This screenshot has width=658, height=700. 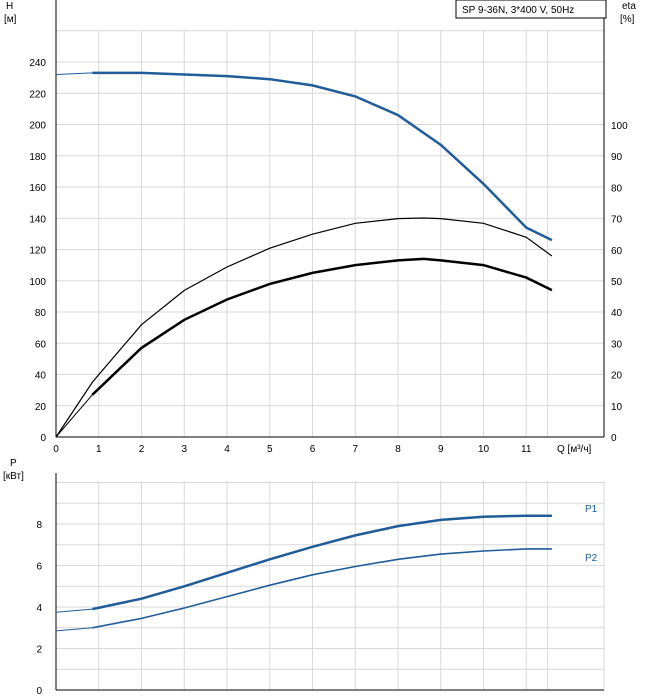 I want to click on power-y-tick-label: 8, so click(x=39, y=525).